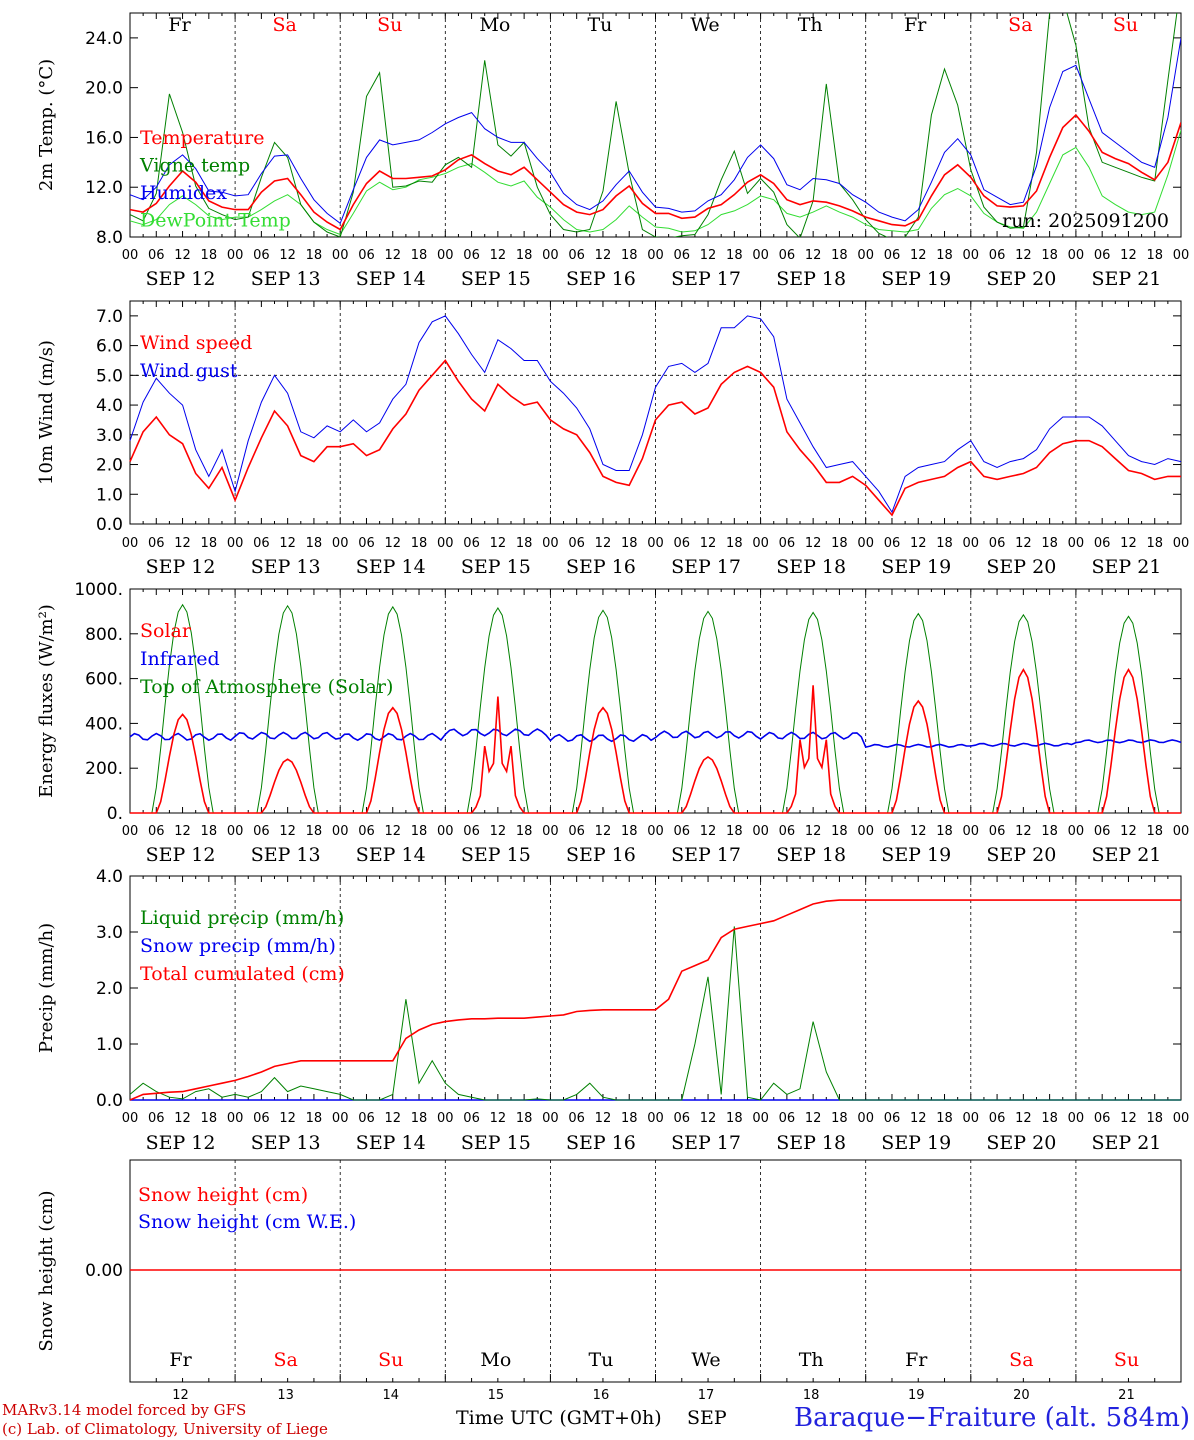 Image resolution: width=1194 pixels, height=1440 pixels. What do you see at coordinates (196, 343) in the screenshot?
I see `legend-entry: Wind speed` at bounding box center [196, 343].